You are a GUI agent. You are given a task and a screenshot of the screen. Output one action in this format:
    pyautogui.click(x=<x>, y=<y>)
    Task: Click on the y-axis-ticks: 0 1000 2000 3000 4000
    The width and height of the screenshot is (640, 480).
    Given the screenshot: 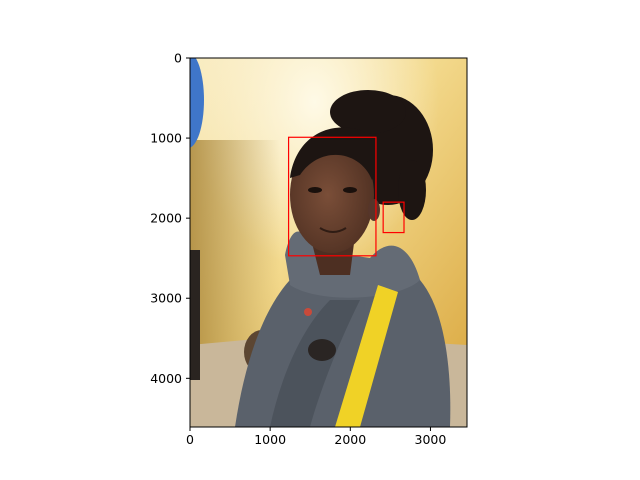 What is the action you would take?
    pyautogui.click(x=170, y=218)
    